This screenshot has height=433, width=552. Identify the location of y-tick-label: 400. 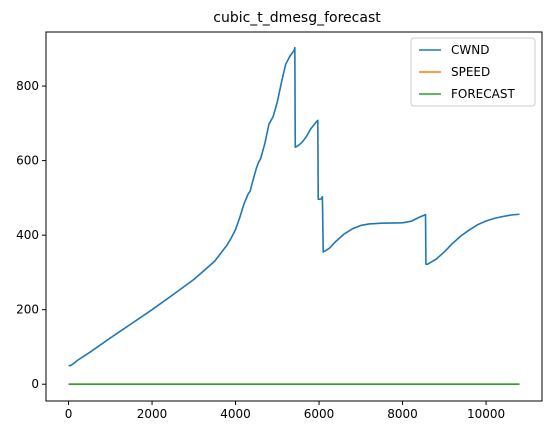
(27, 235).